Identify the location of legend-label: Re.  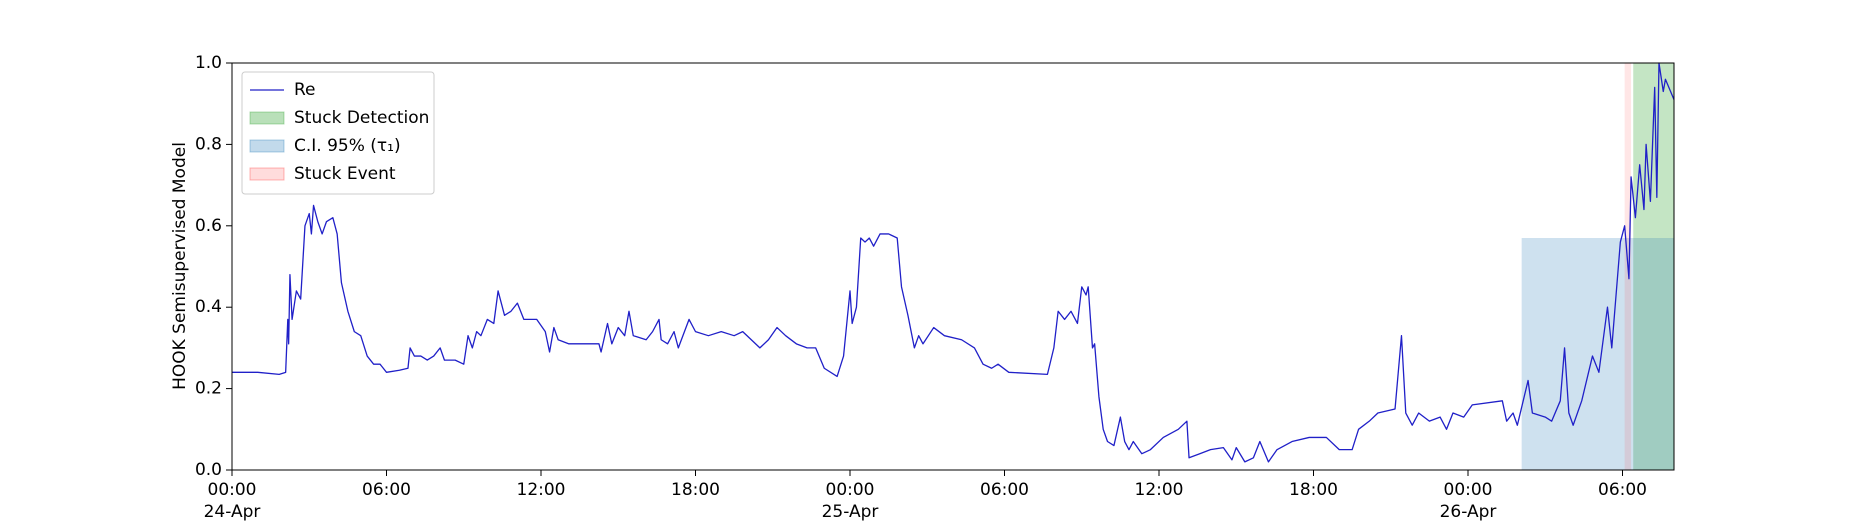
(305, 90).